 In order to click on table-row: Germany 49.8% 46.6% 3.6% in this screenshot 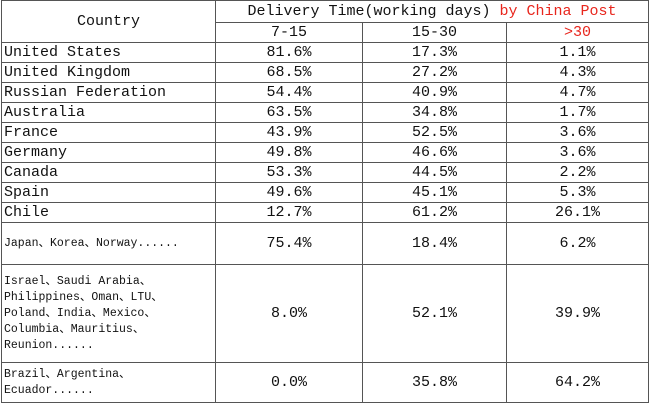, I will do `click(325, 152)`.